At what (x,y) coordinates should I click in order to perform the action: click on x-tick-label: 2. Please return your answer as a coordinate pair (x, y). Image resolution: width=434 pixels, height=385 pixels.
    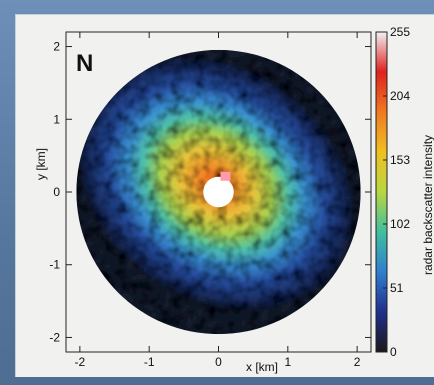
    Looking at the image, I should click on (357, 362).